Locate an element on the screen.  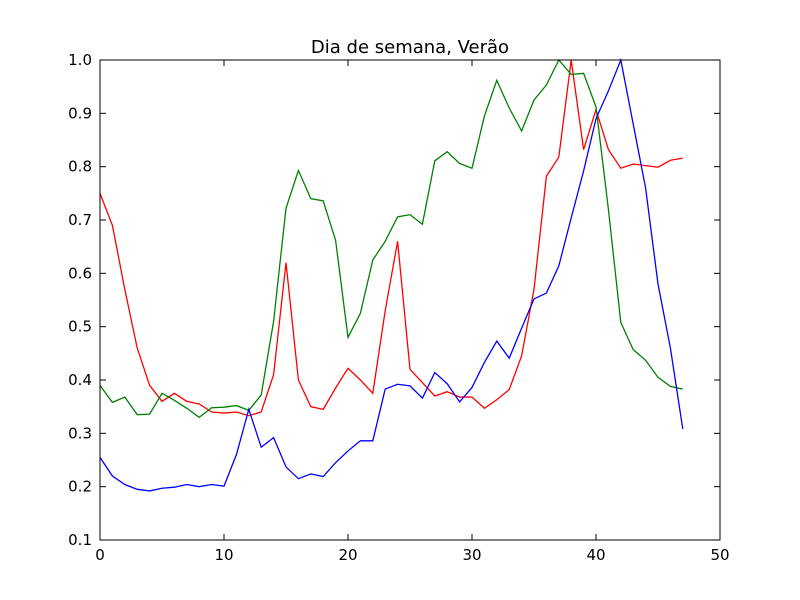
y-tick-label: 0.5 is located at coordinates (80, 327).